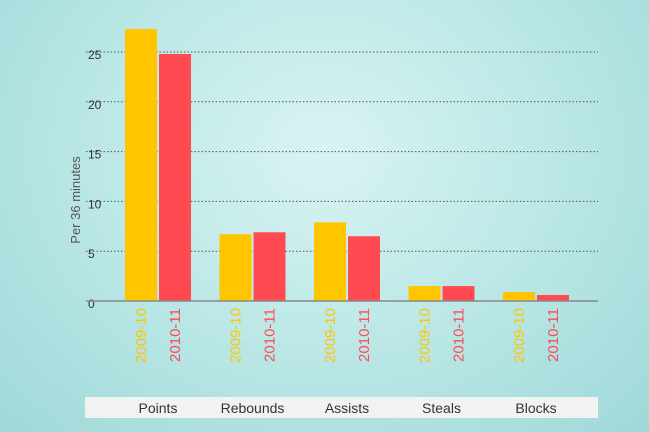 This screenshot has width=649, height=432. Describe the element at coordinates (141, 335) in the screenshot. I see `series-label-points-2009-10: 2009-10` at that location.